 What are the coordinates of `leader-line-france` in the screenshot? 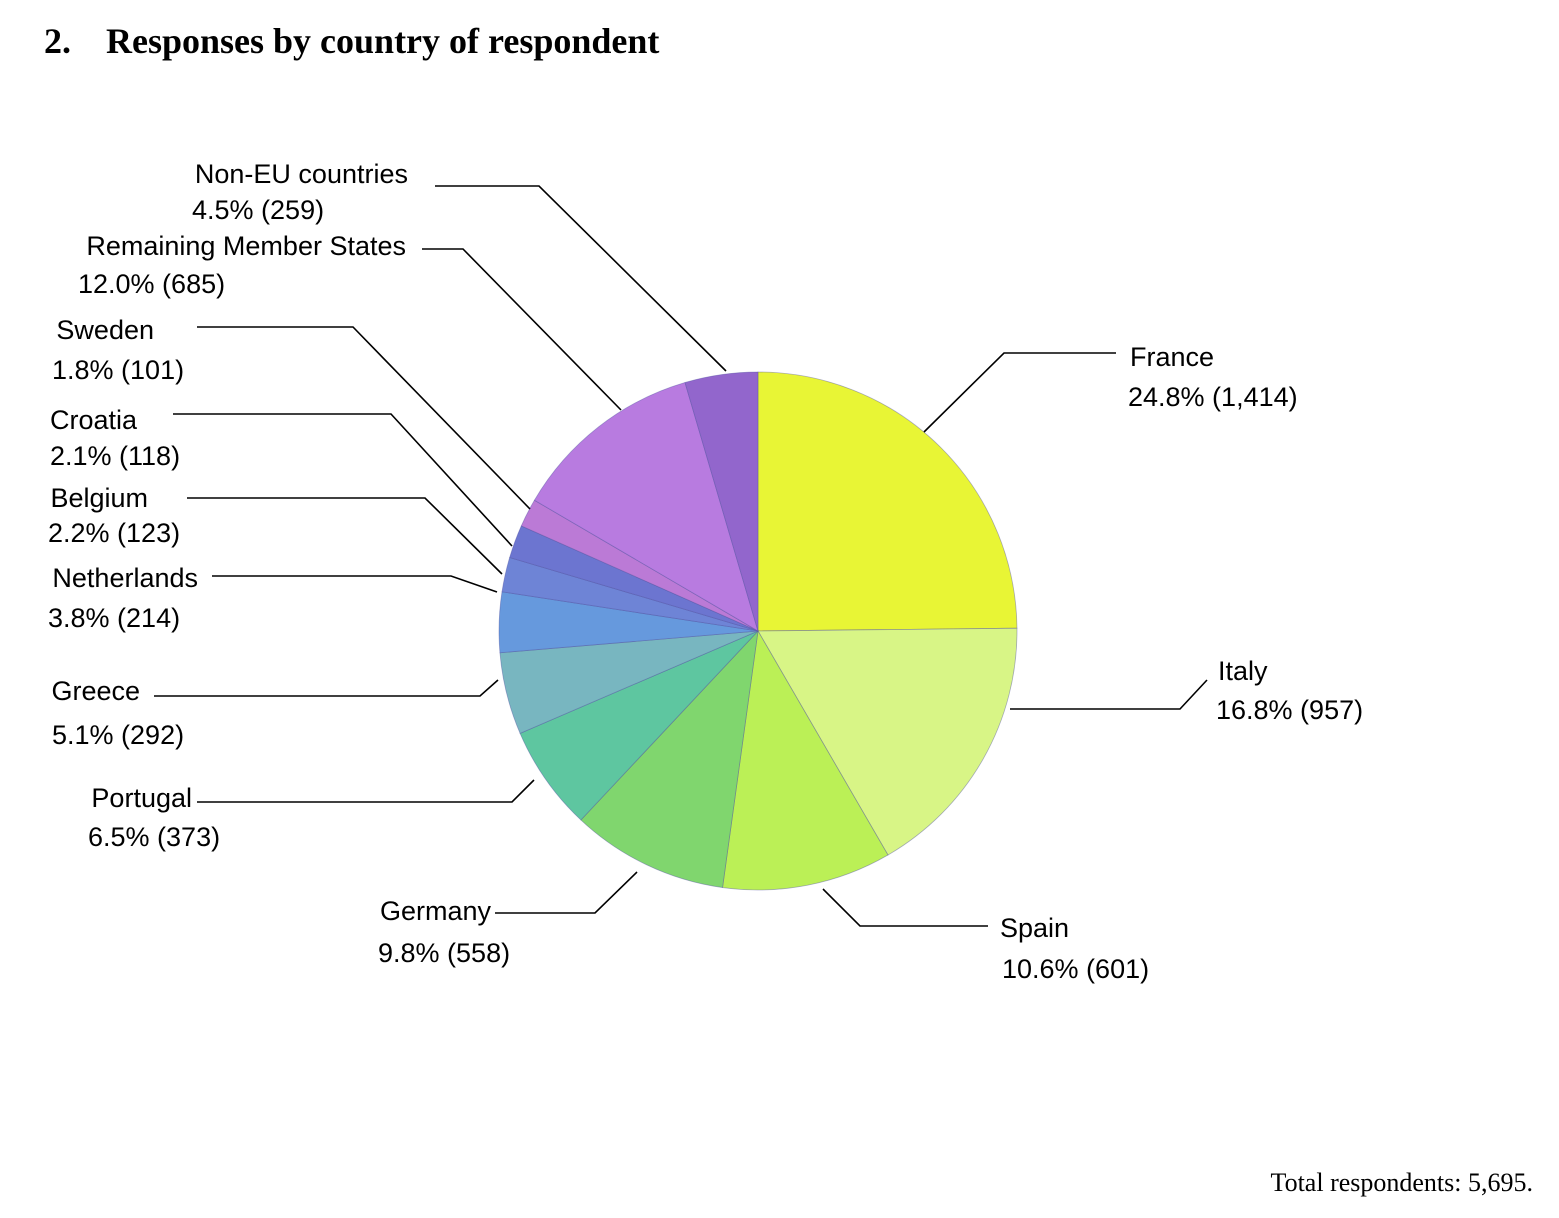 It's located at (1019, 392).